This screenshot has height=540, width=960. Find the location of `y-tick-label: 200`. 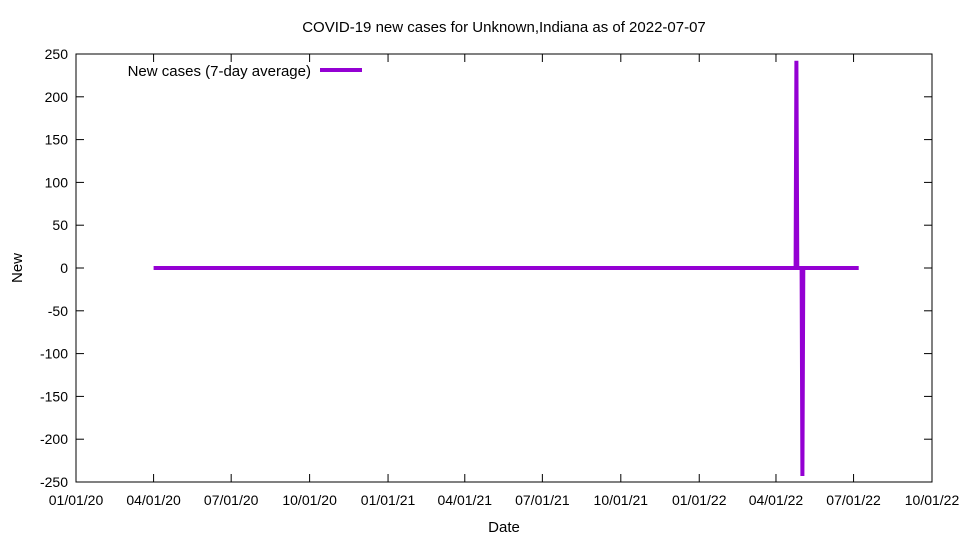

y-tick-label: 200 is located at coordinates (57, 97).